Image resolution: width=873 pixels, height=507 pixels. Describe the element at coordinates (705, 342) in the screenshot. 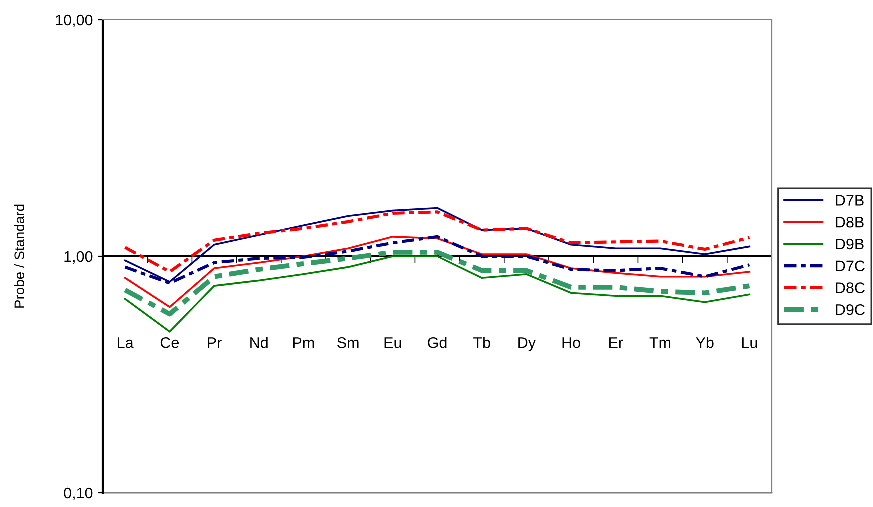

I see `x-tick-label: Yb` at that location.